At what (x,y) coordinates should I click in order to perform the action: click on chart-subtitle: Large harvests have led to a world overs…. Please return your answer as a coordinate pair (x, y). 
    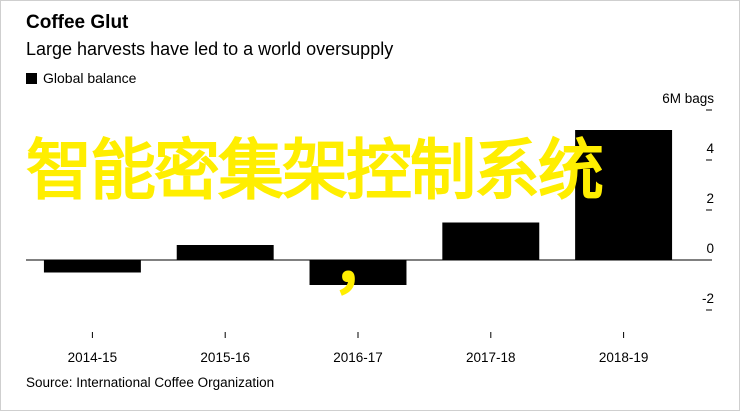
    Looking at the image, I should click on (210, 49).